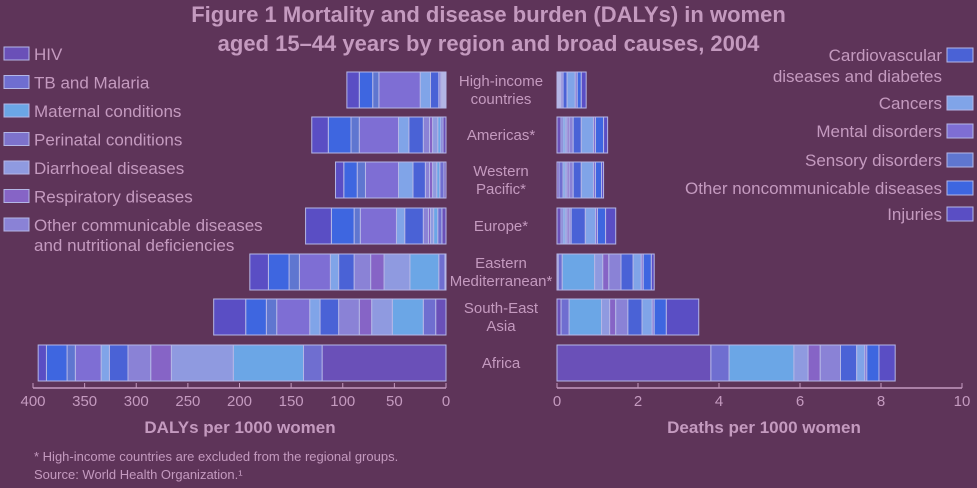 The height and width of the screenshot is (488, 977). I want to click on title-prefix: Figure 1, so click(234, 14).